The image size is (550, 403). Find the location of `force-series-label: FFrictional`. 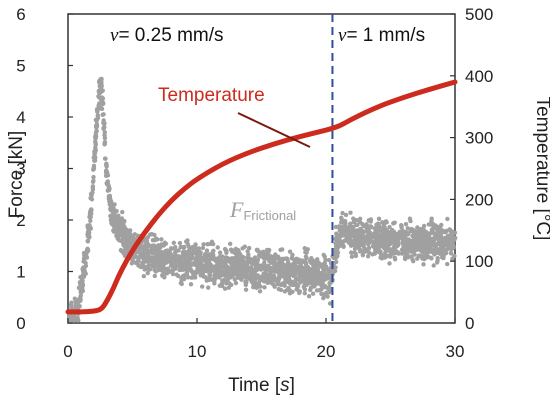

force-series-label: FFrictional is located at coordinates (262, 210).